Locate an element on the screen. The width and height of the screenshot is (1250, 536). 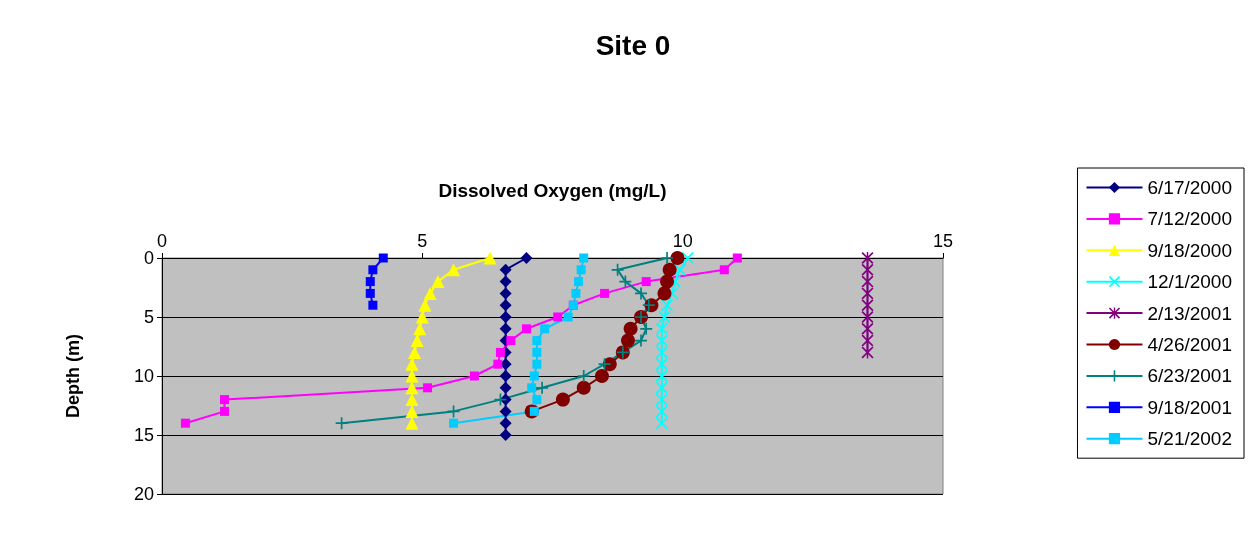
y-tick-label: 5 is located at coordinates (148, 317).